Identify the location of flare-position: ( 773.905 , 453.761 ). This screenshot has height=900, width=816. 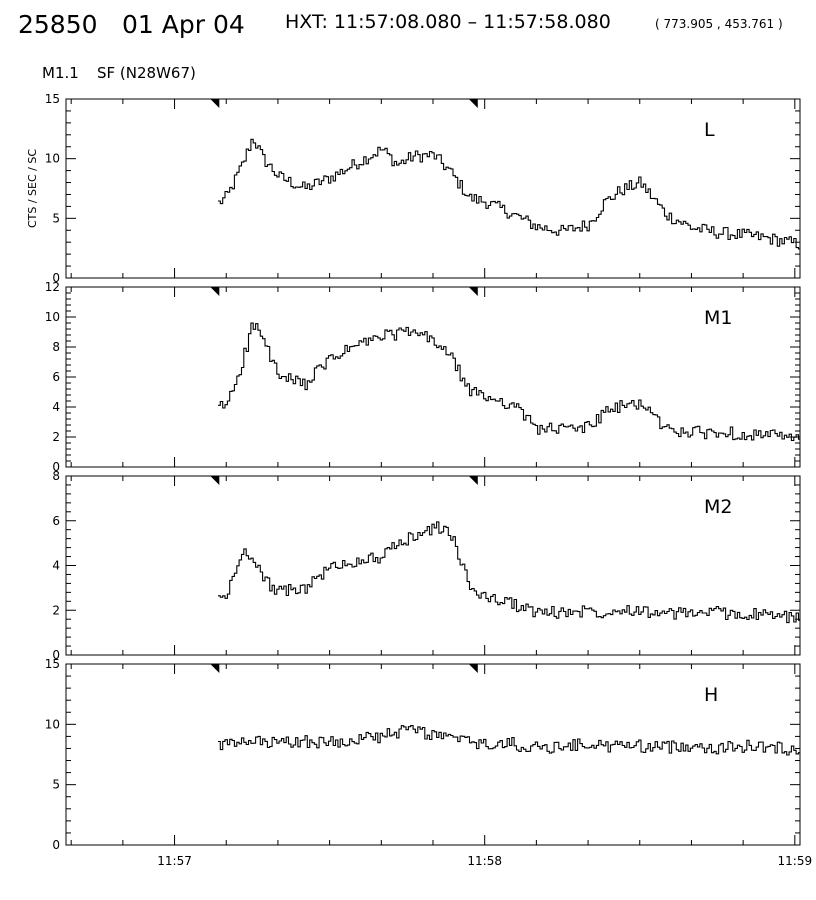
(719, 24).